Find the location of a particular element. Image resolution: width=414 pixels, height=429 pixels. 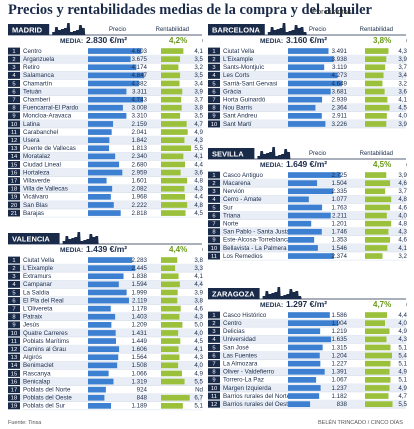

price-value: 4.382 is located at coordinates (140, 83).